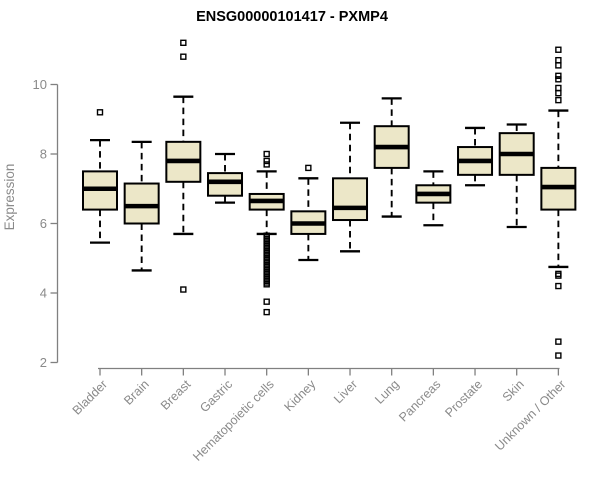  I want to click on boxplot-kidney, so click(308, 213).